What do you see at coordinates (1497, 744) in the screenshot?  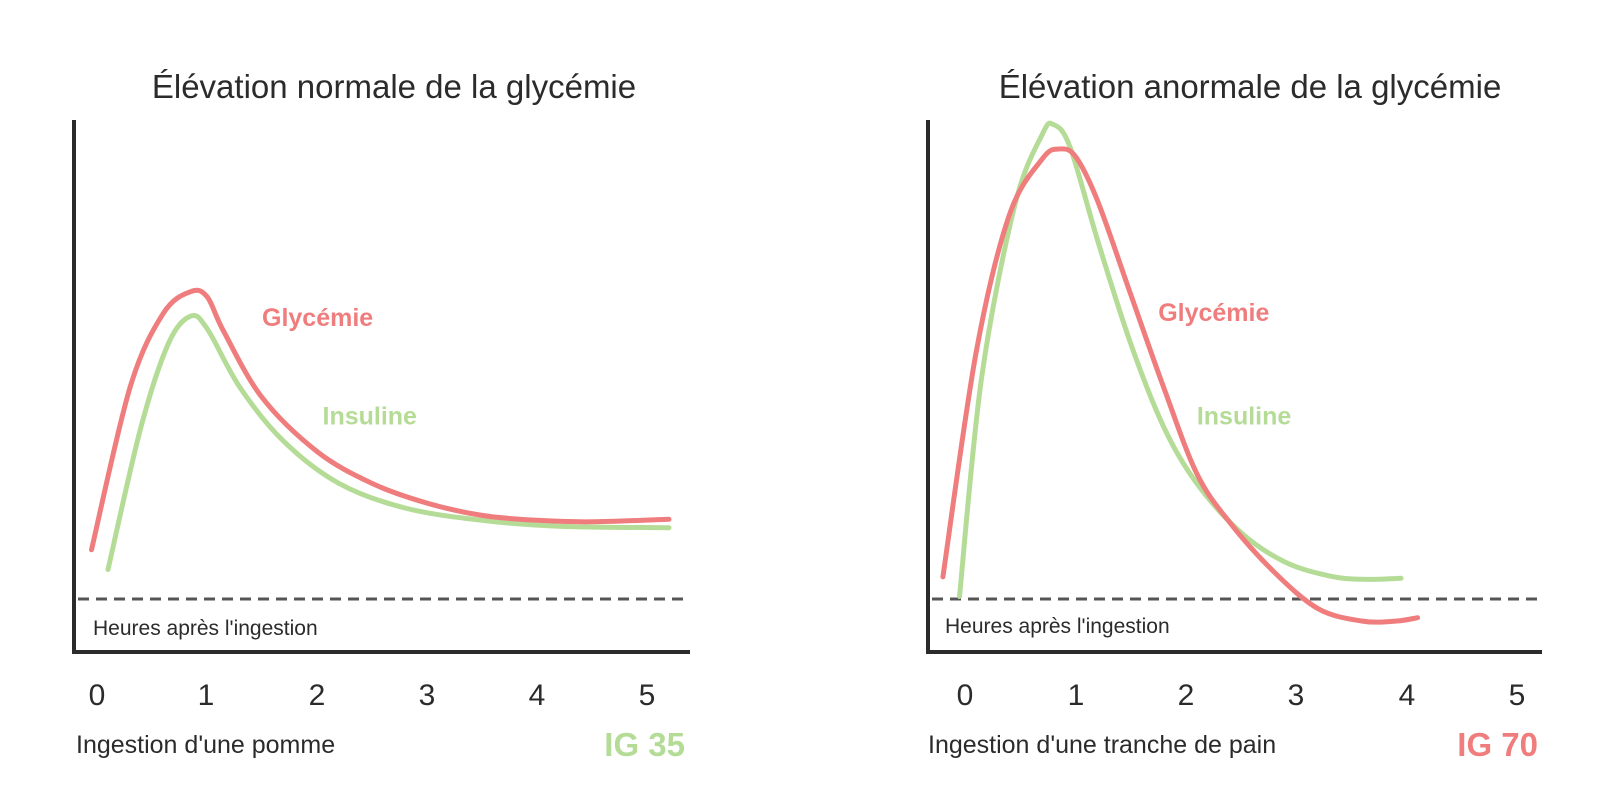 I see `ig-badge: IG 70` at bounding box center [1497, 744].